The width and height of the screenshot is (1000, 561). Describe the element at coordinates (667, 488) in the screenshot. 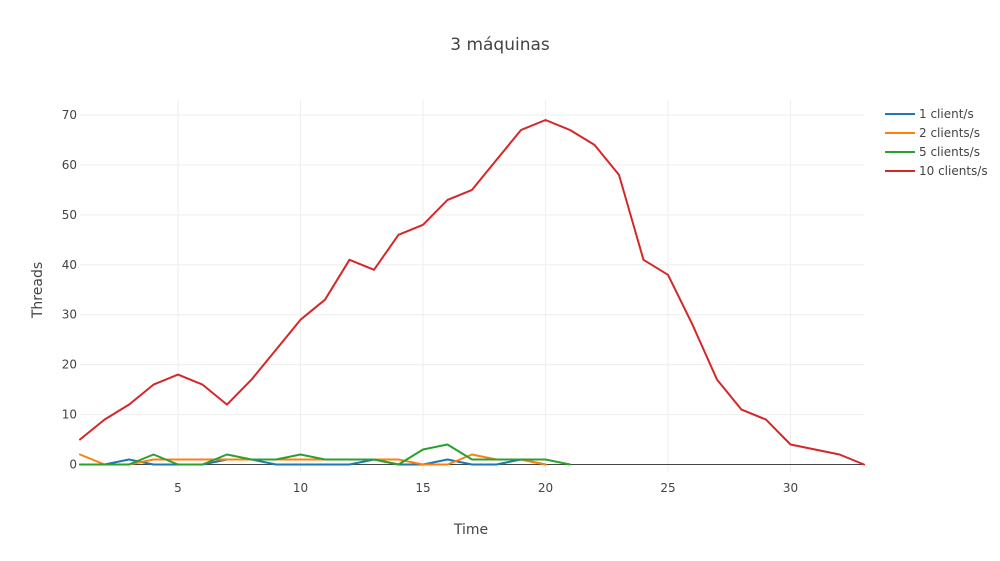

I see `x-tick-label: 25` at that location.